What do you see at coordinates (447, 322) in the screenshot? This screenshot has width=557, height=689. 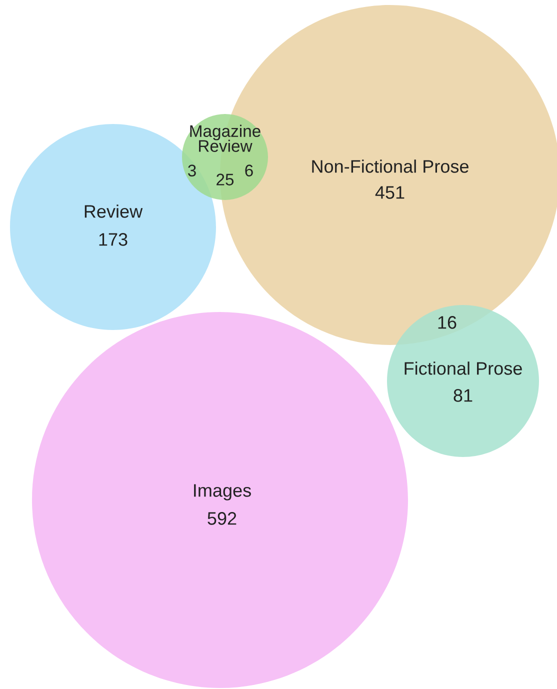 I see `text: 16` at bounding box center [447, 322].